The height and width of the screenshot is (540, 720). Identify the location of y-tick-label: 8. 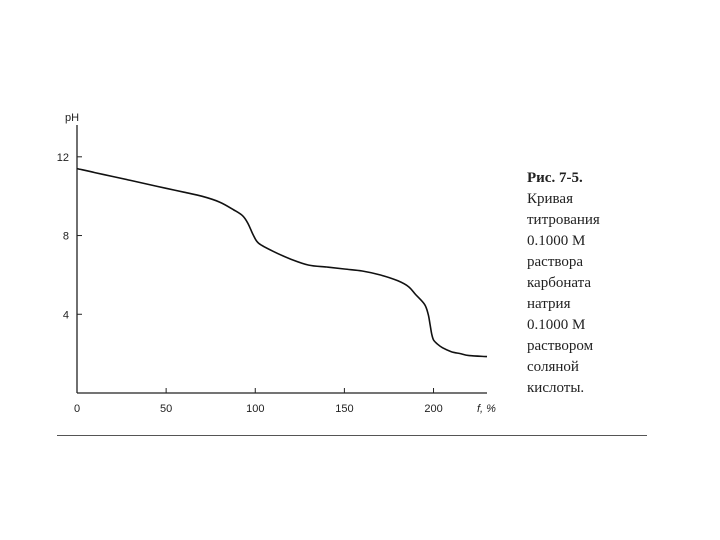
(66, 237).